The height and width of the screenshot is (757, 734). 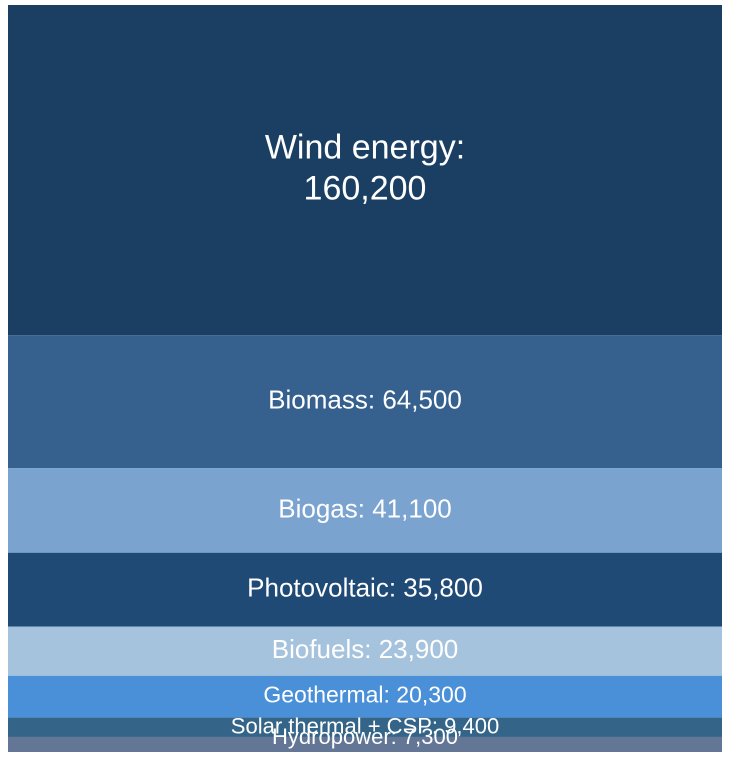 What do you see at coordinates (471, 725) in the screenshot?
I see `value-label: 9,400` at bounding box center [471, 725].